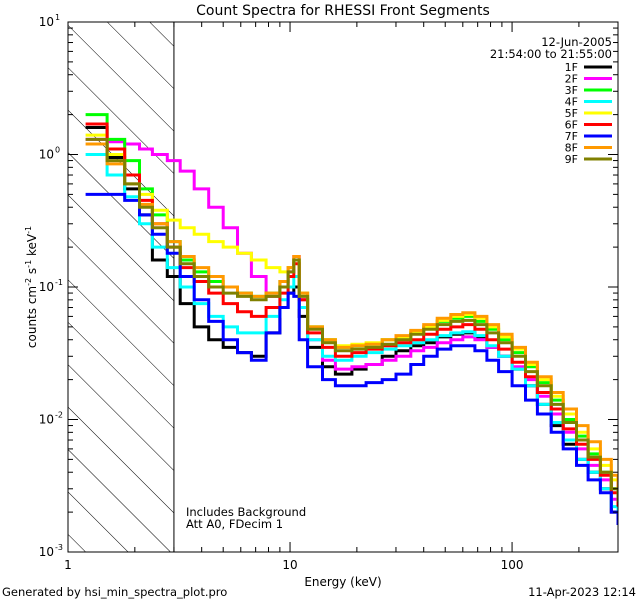 The width and height of the screenshot is (640, 600). What do you see at coordinates (571, 125) in the screenshot?
I see `legend-label-6f: 6F` at bounding box center [571, 125].